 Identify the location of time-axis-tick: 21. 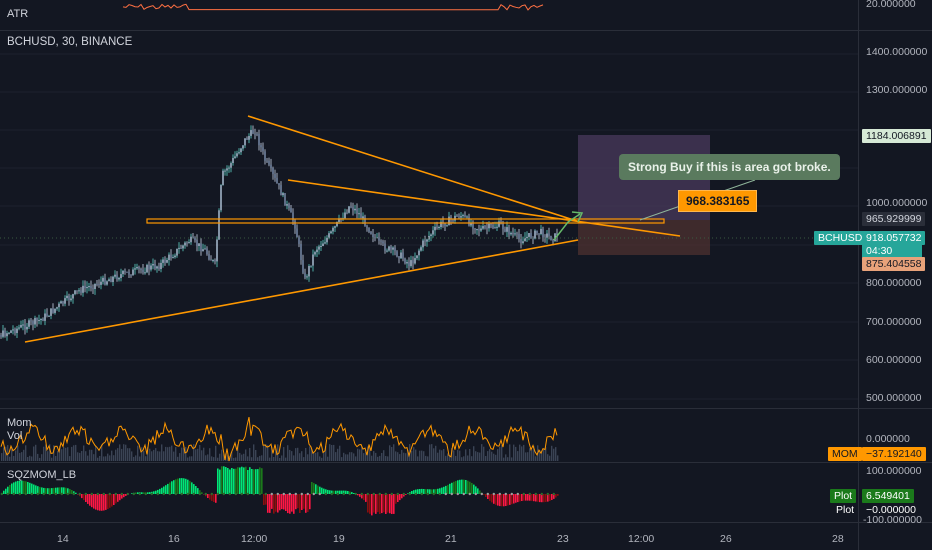
(451, 539).